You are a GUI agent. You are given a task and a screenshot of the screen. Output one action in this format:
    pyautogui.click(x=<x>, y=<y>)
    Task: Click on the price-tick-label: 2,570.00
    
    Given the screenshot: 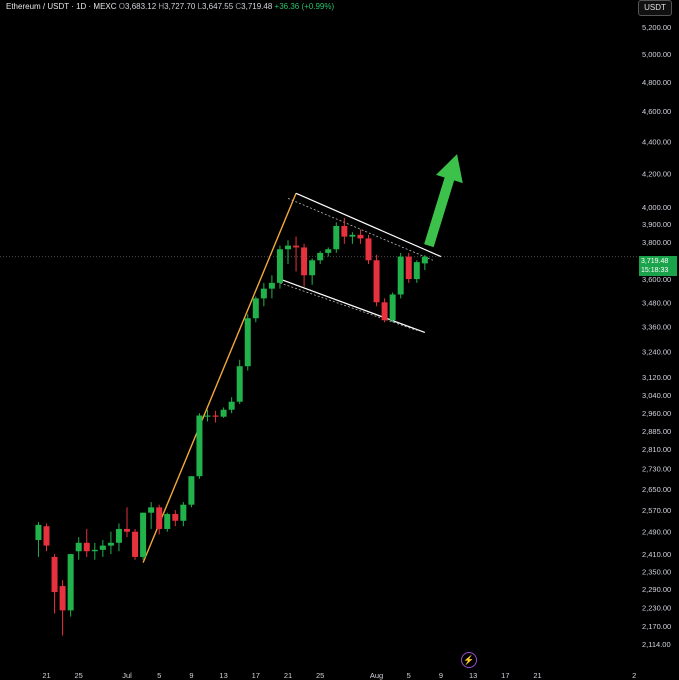 What is the action you would take?
    pyautogui.click(x=656, y=510)
    